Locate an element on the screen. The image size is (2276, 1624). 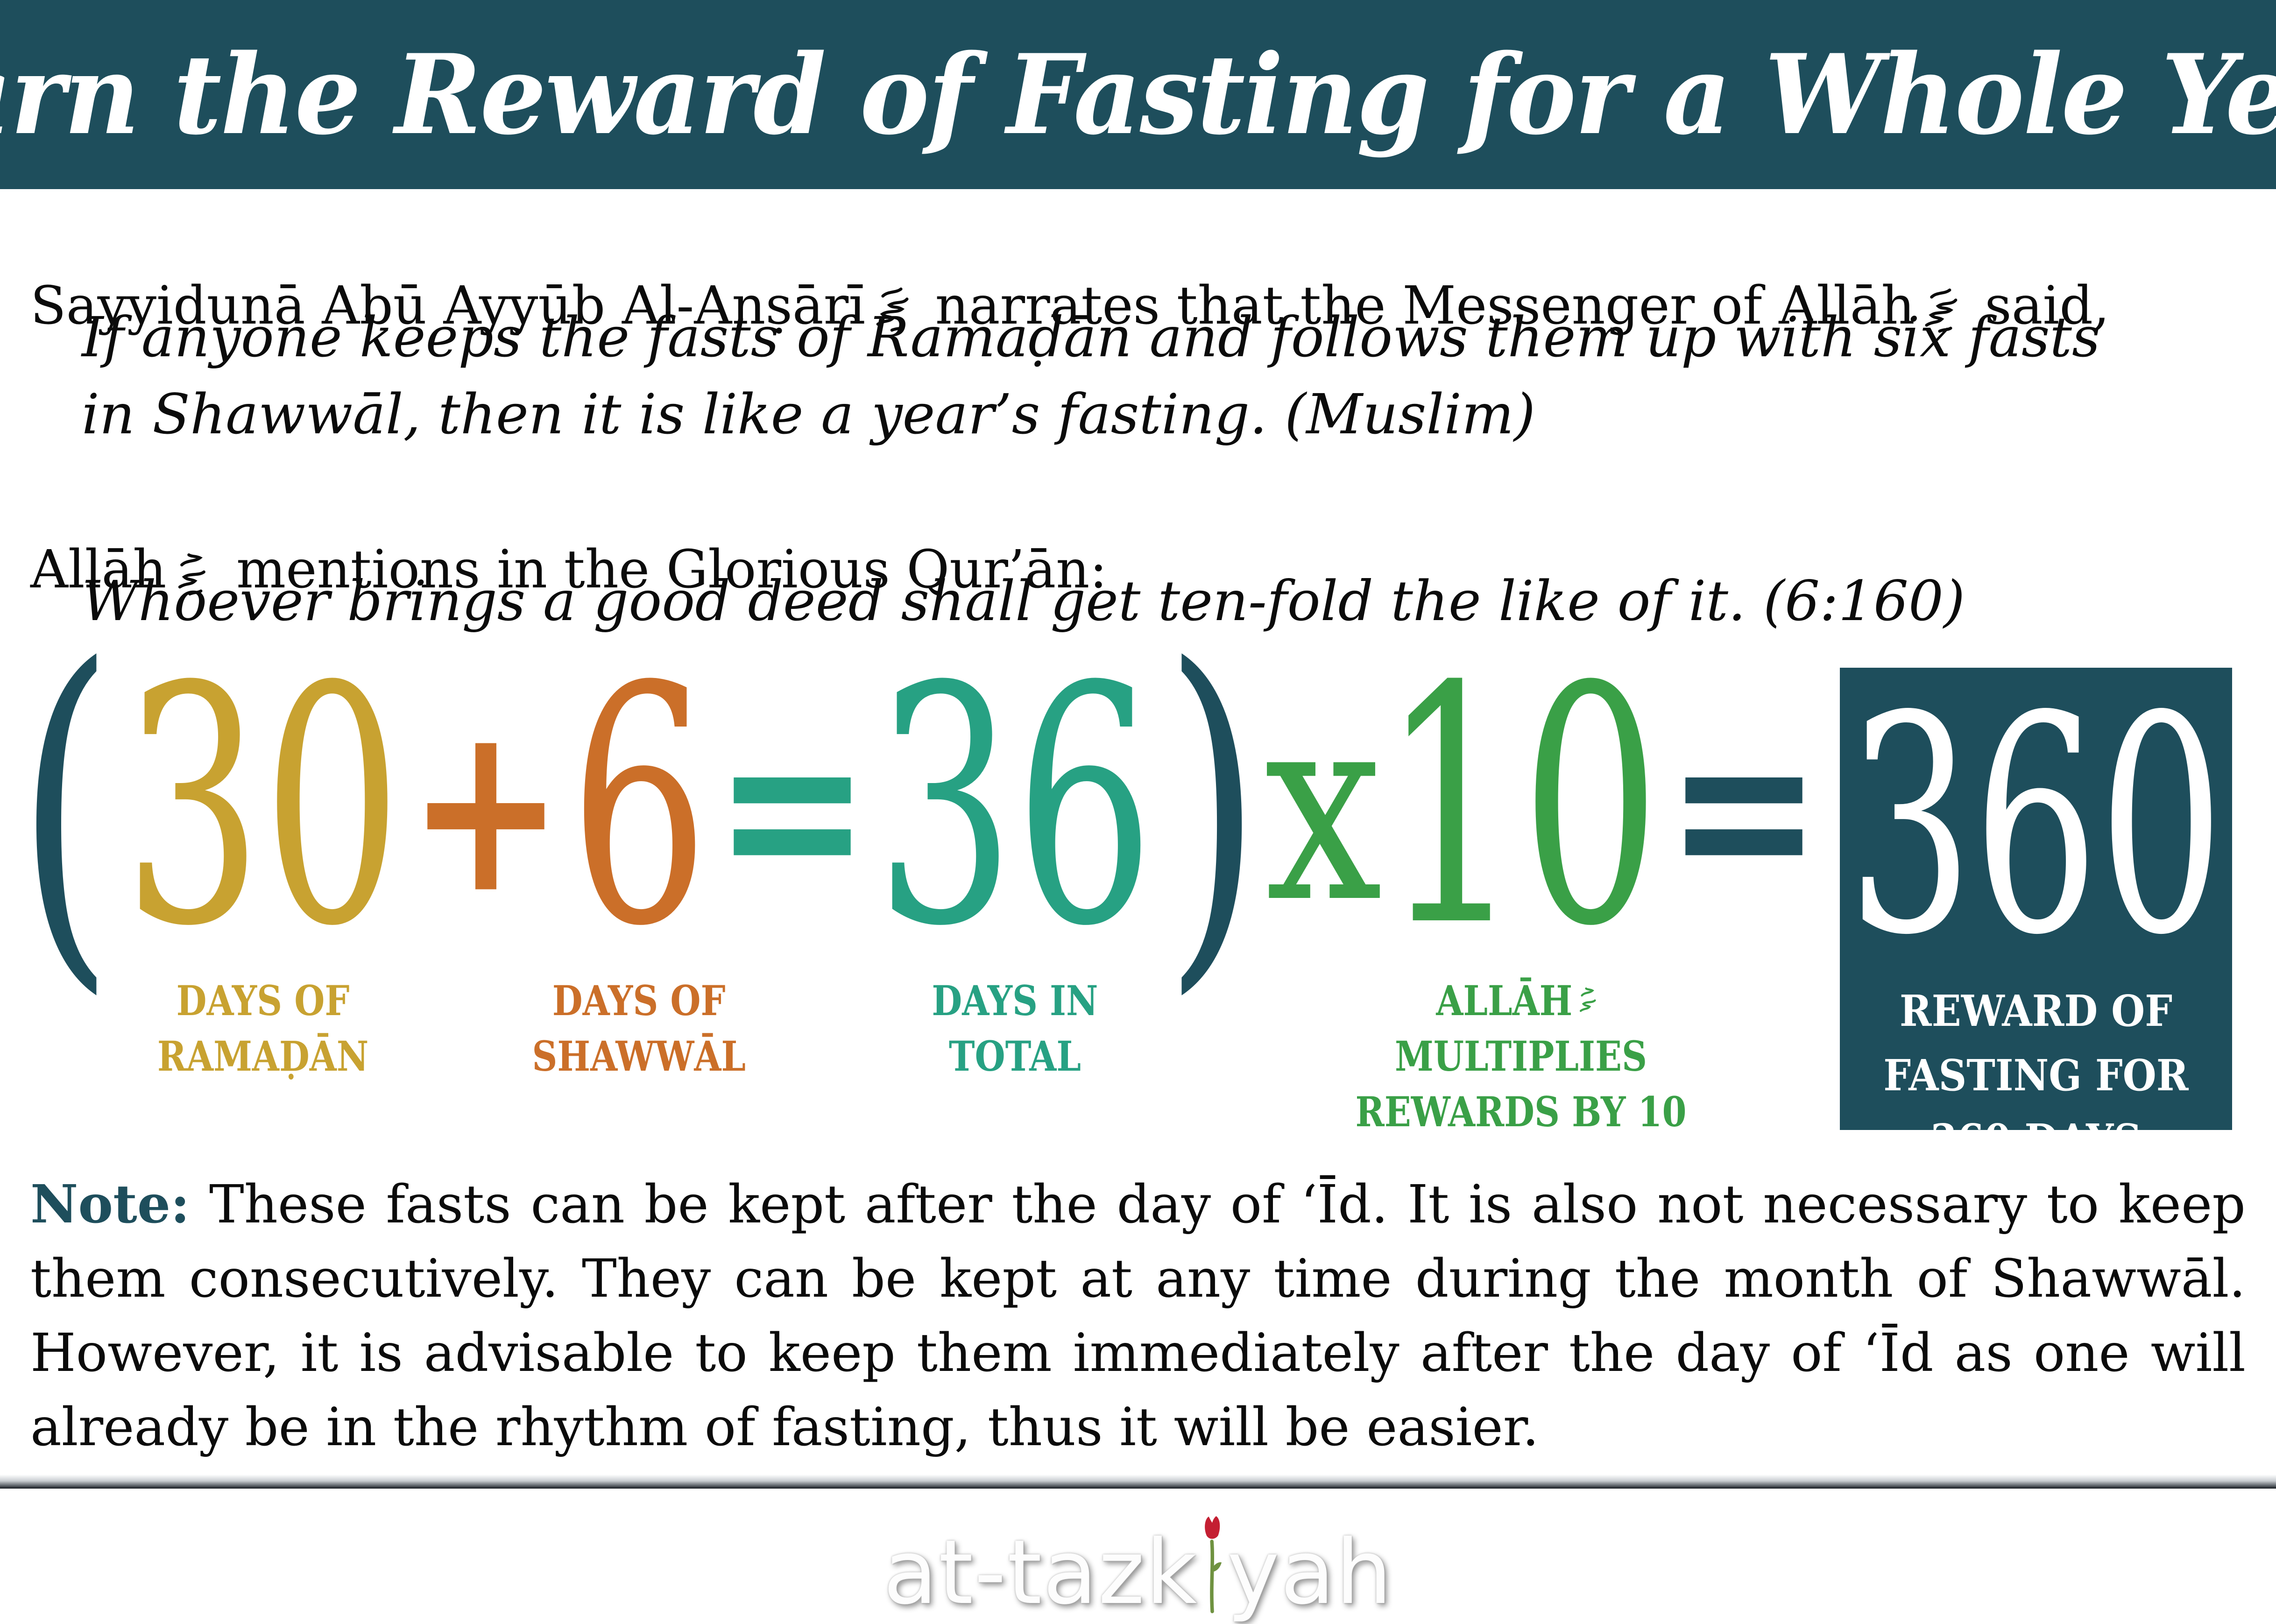
logo-text-left: at-tazk is located at coordinates (1040, 1572).